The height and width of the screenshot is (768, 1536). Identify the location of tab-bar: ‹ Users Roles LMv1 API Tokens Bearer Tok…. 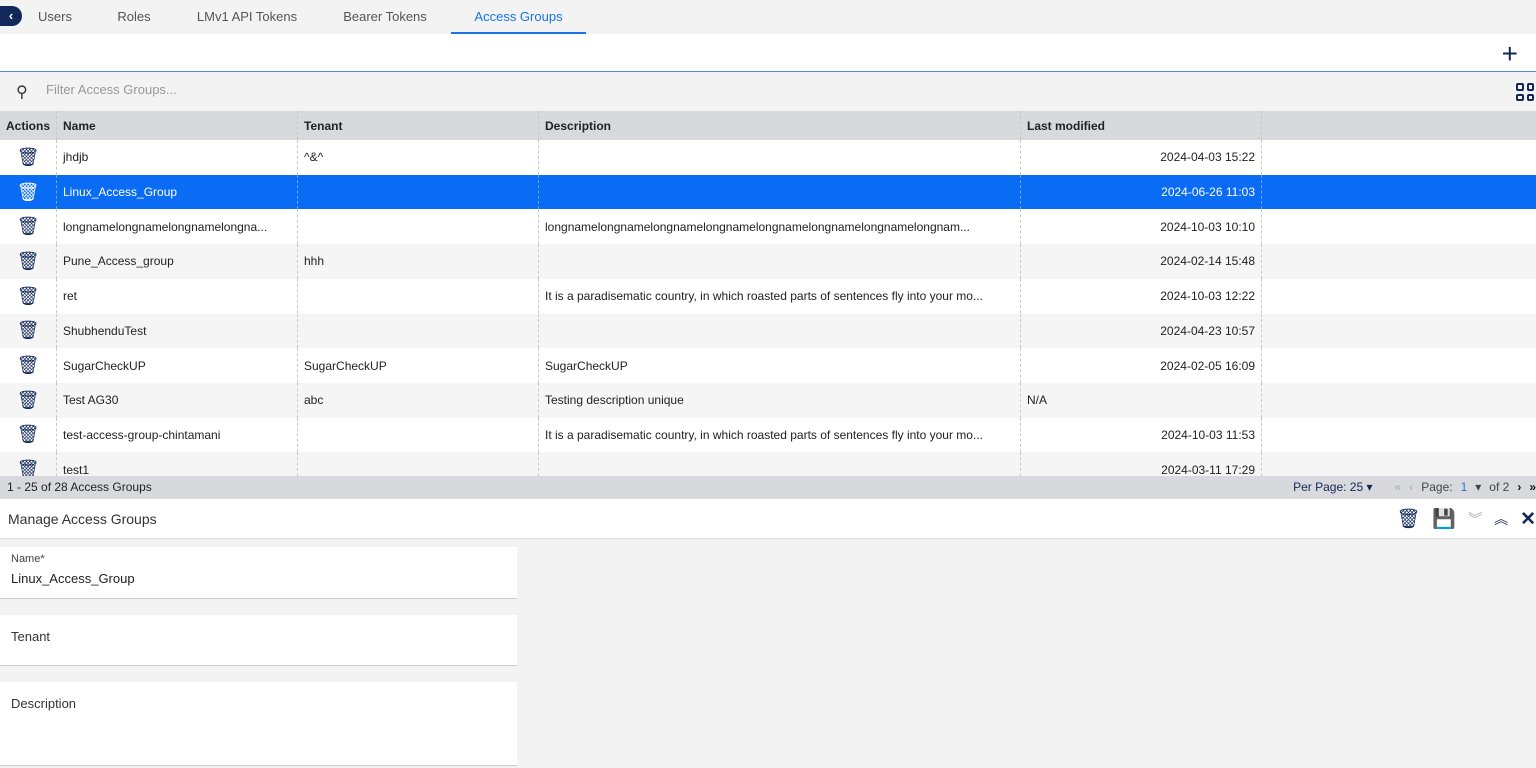
(768, 17).